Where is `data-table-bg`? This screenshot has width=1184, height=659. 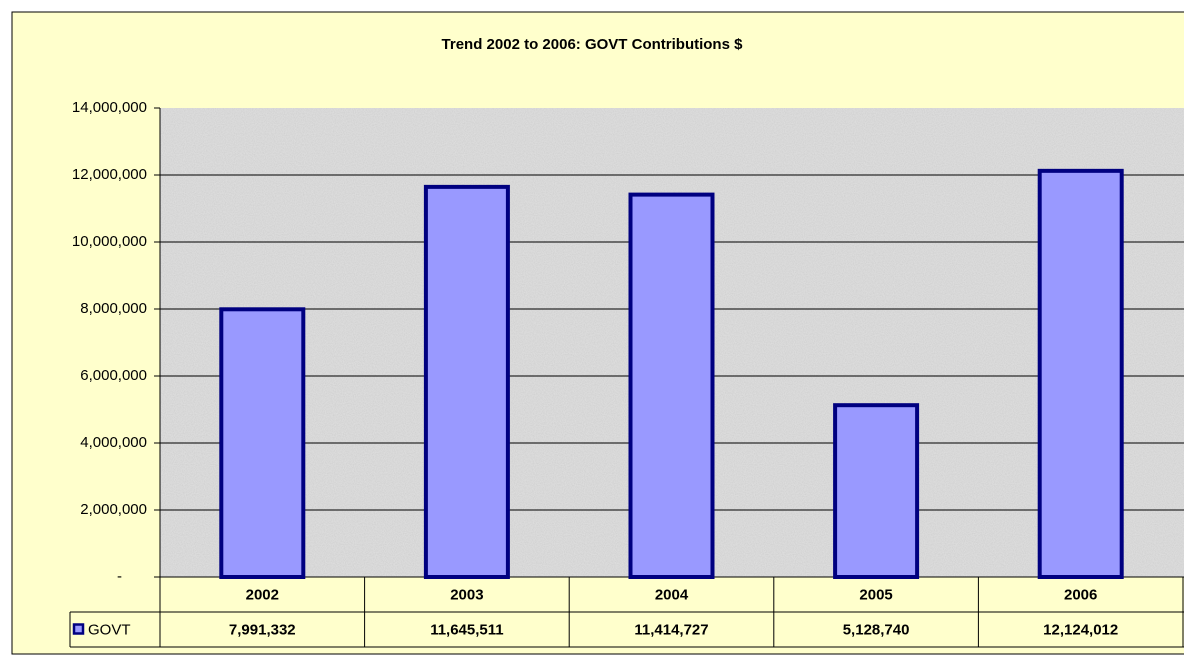 data-table-bg is located at coordinates (672, 594).